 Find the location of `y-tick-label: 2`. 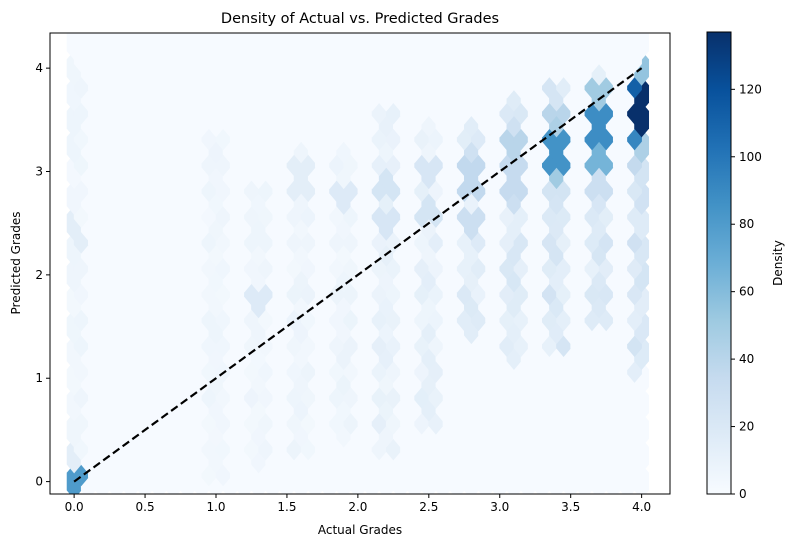

y-tick-label: 2 is located at coordinates (39, 275).